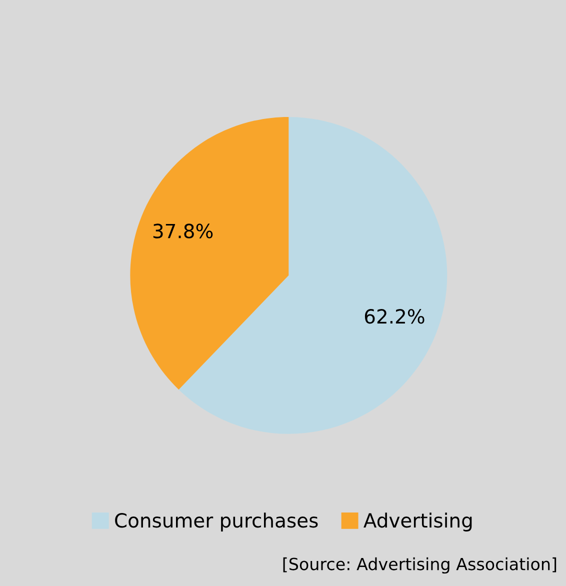 The height and width of the screenshot is (586, 566). Describe the element at coordinates (418, 522) in the screenshot. I see `legend-label: Advertising` at that location.